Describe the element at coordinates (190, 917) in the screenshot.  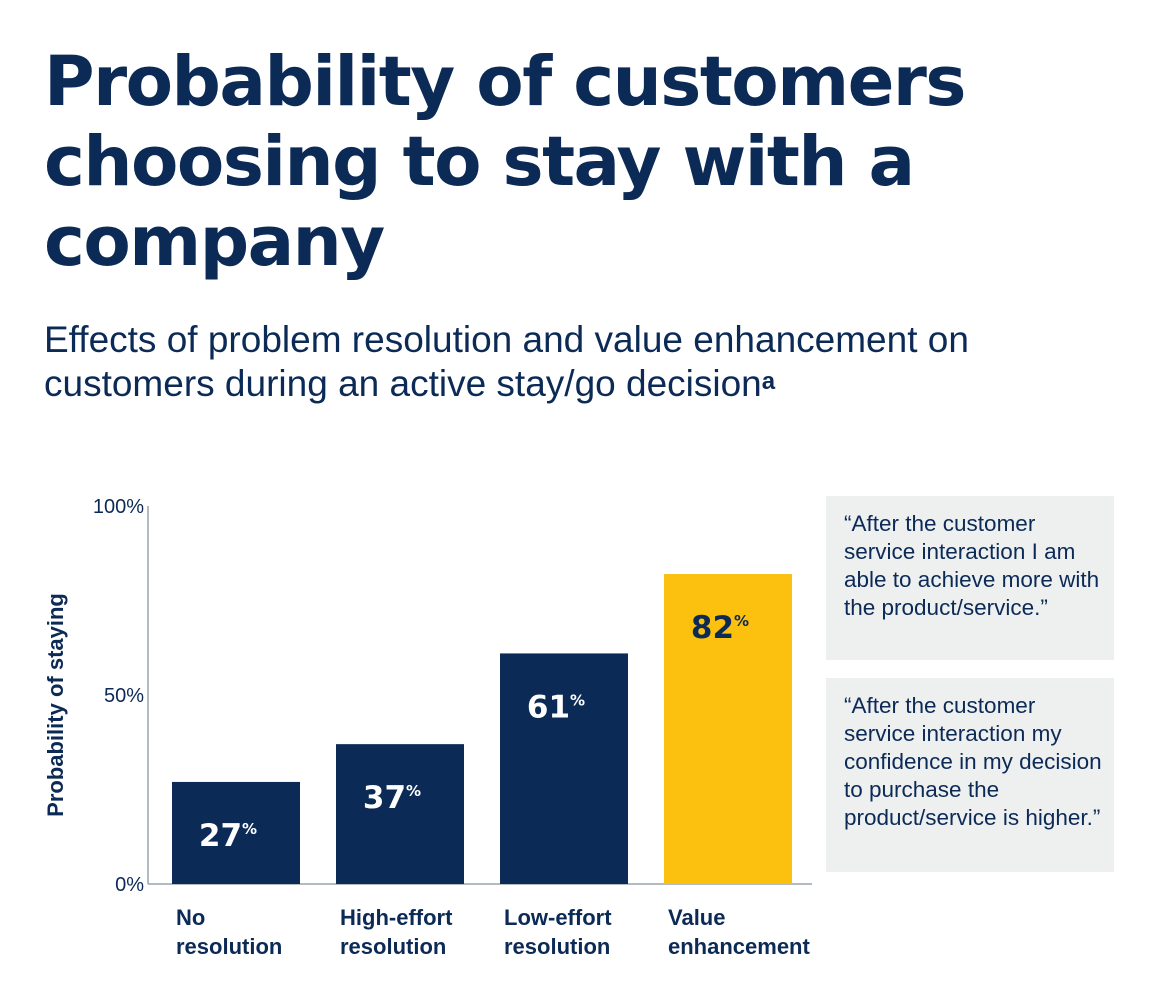
I see `x-category-label: No` at that location.